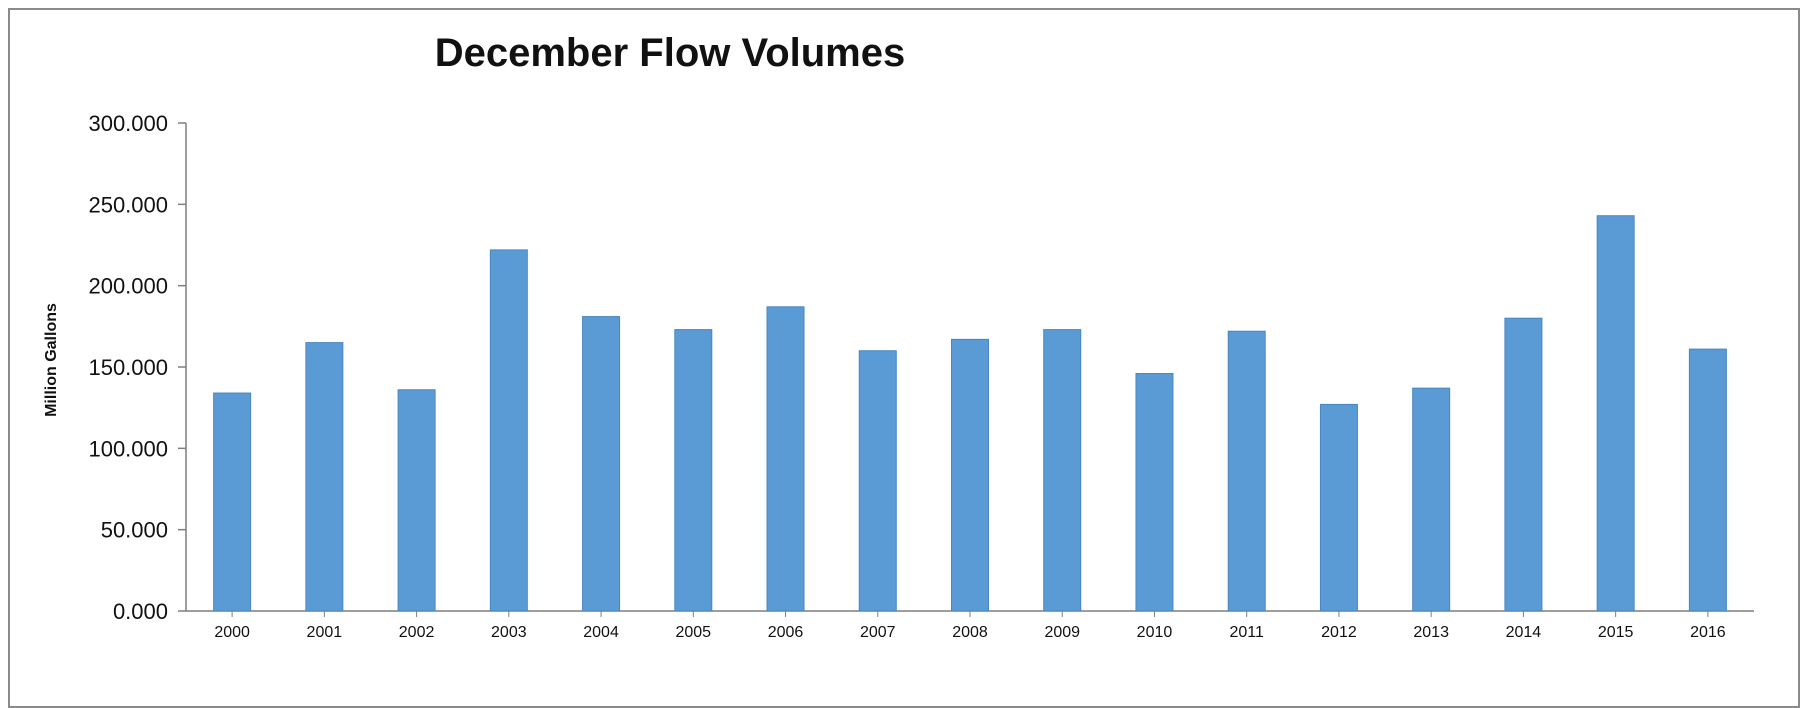 The width and height of the screenshot is (1806, 708). What do you see at coordinates (670, 53) in the screenshot?
I see `chart-title: December Flow Volumes` at bounding box center [670, 53].